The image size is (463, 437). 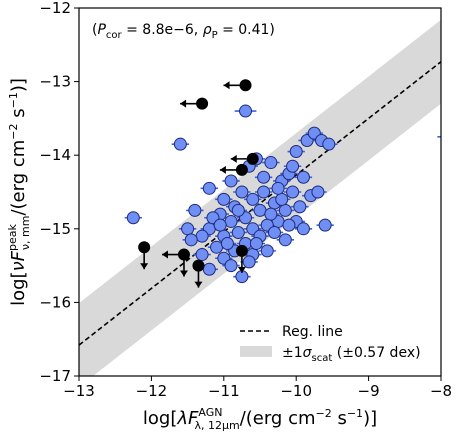 I want to click on y-tick-label: −12, so click(x=55, y=8).